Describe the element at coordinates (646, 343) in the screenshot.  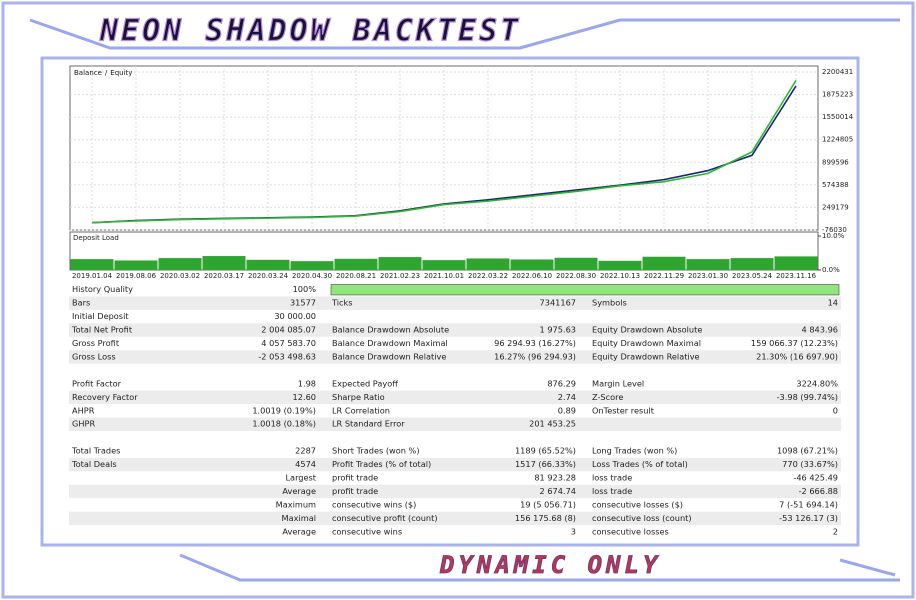
I see `cell-label: Equity Drawdown Maximal` at that location.